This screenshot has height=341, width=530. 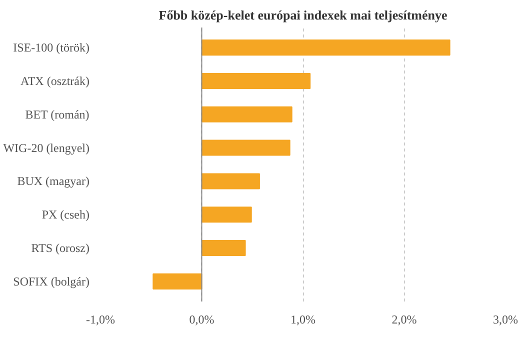 I want to click on y-tick-label: RTS (orosz), so click(x=60, y=248).